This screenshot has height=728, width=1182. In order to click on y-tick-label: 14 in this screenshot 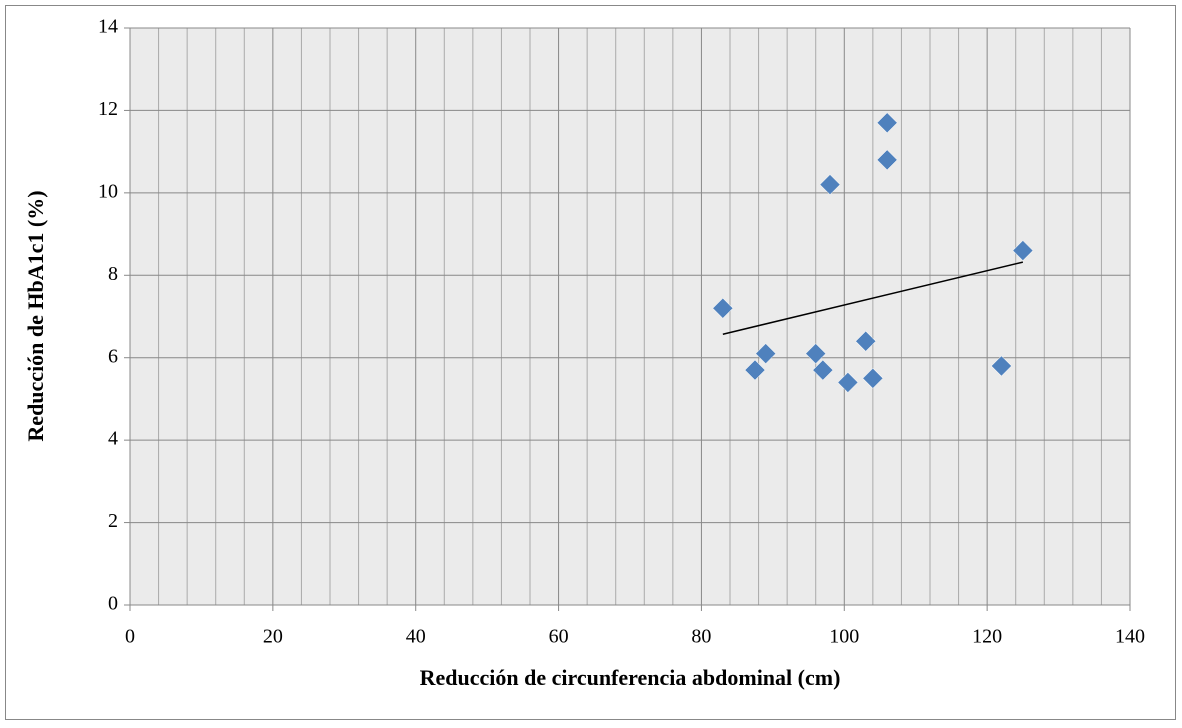, I will do `click(108, 27)`.